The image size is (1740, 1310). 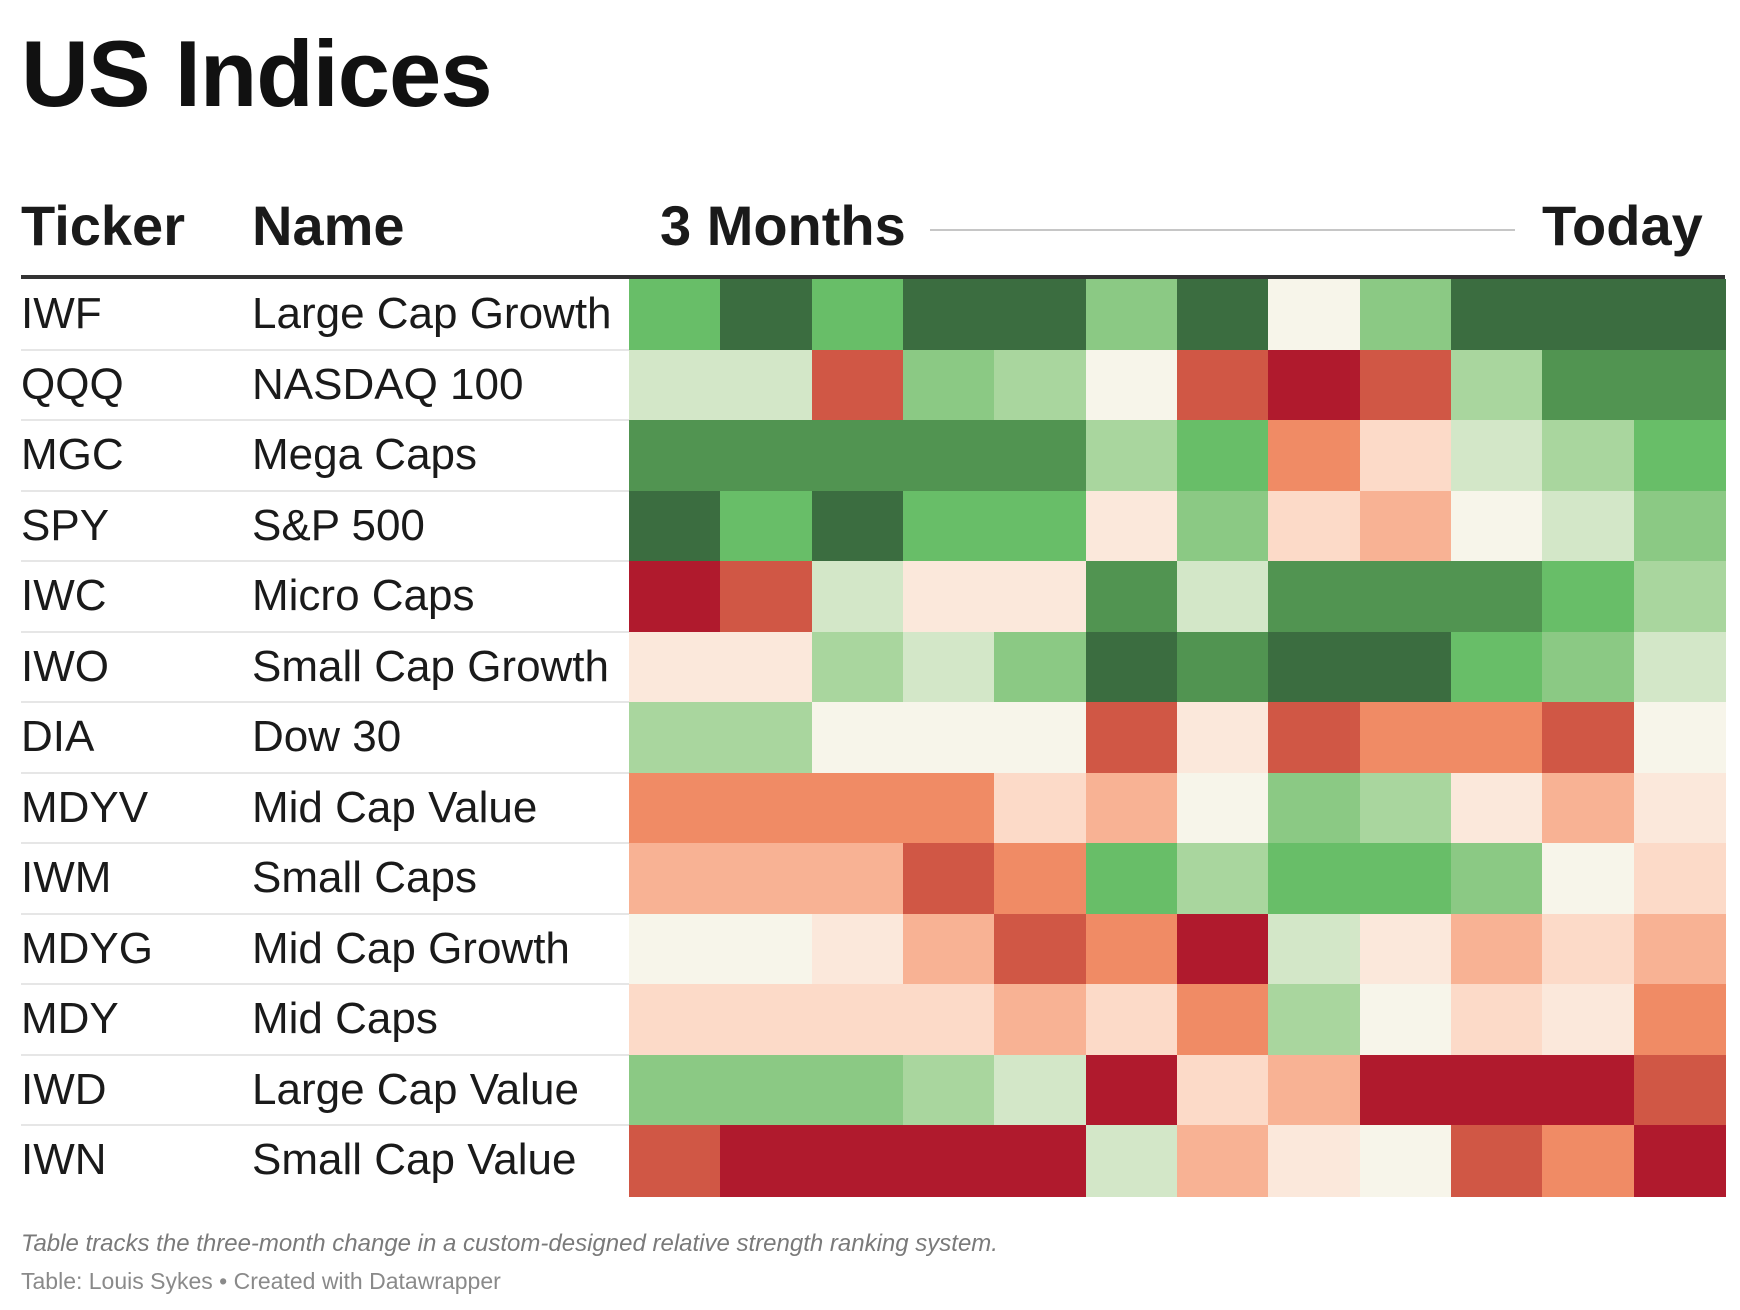 What do you see at coordinates (345, 1018) in the screenshot?
I see `name-cell: Mid Caps` at bounding box center [345, 1018].